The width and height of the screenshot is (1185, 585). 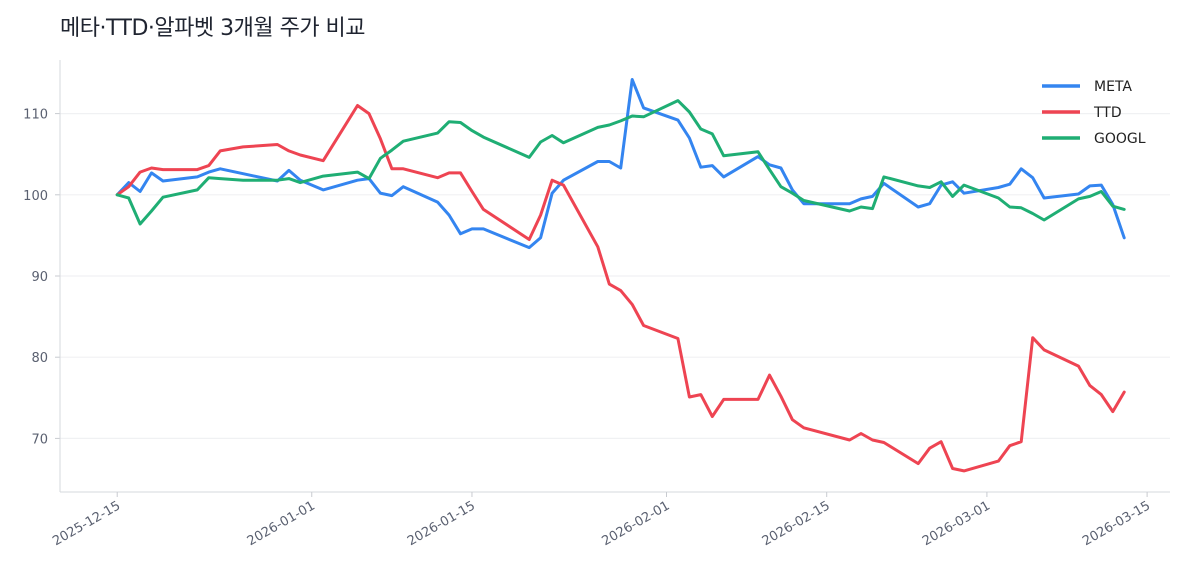 What do you see at coordinates (35, 115) in the screenshot?
I see `y-tick-label: 110` at bounding box center [35, 115].